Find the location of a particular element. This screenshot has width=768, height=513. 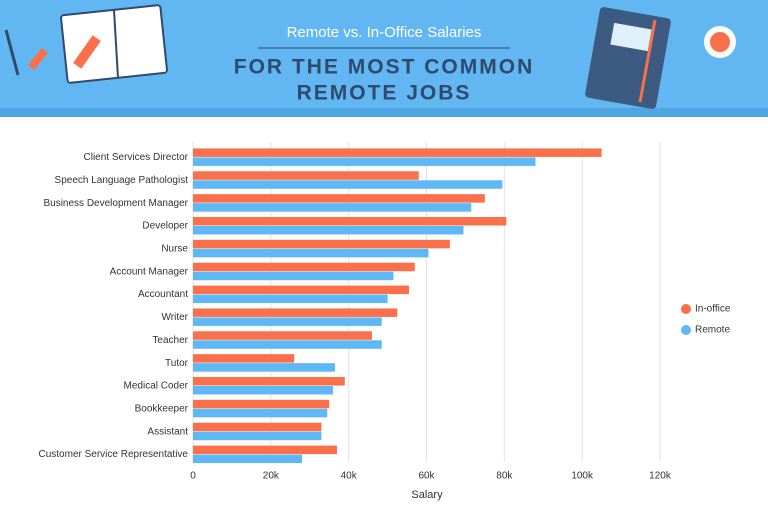

y-tick-label: Customer Service Representative is located at coordinates (113, 454).